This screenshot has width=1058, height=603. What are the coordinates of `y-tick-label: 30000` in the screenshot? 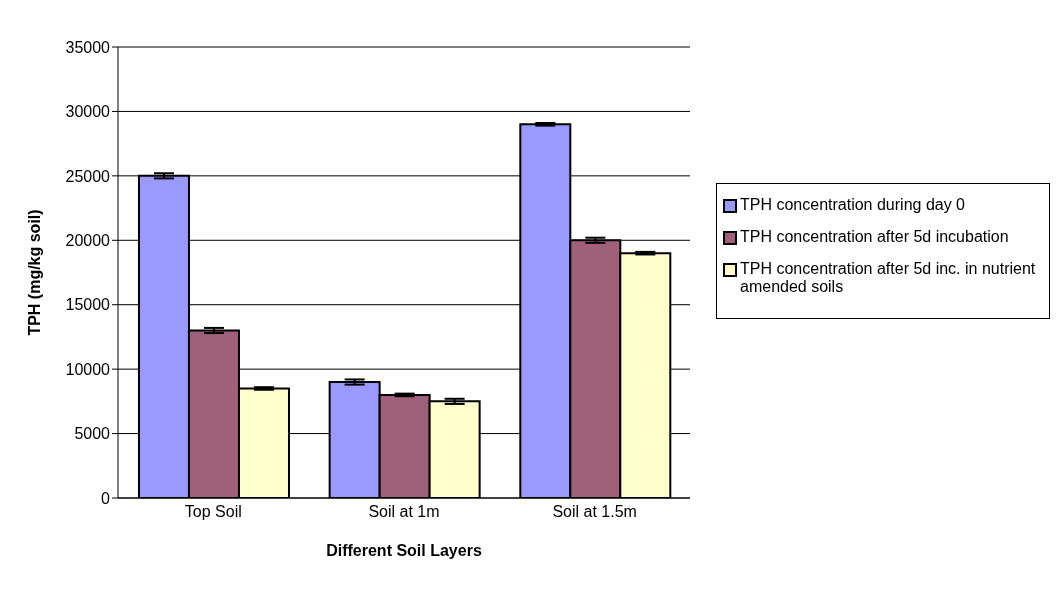 It's located at (88, 112).